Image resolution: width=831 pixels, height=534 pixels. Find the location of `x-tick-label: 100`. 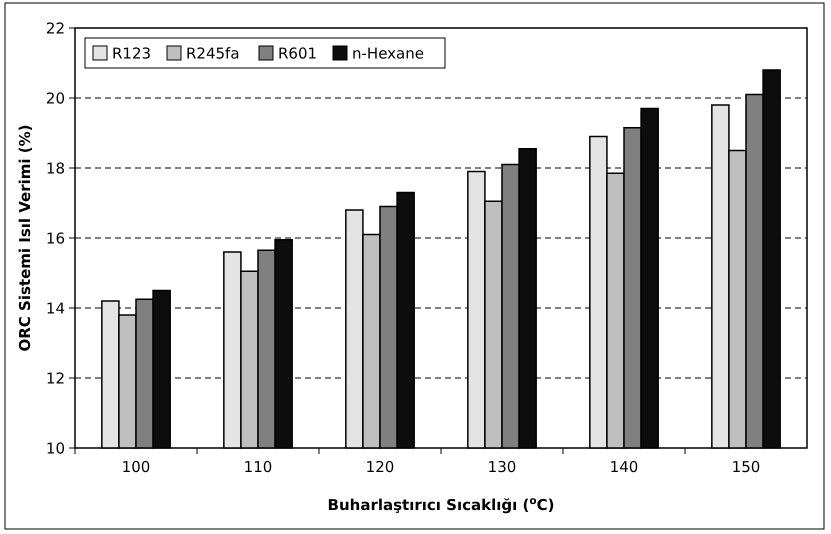

x-tick-label: 100 is located at coordinates (136, 467).